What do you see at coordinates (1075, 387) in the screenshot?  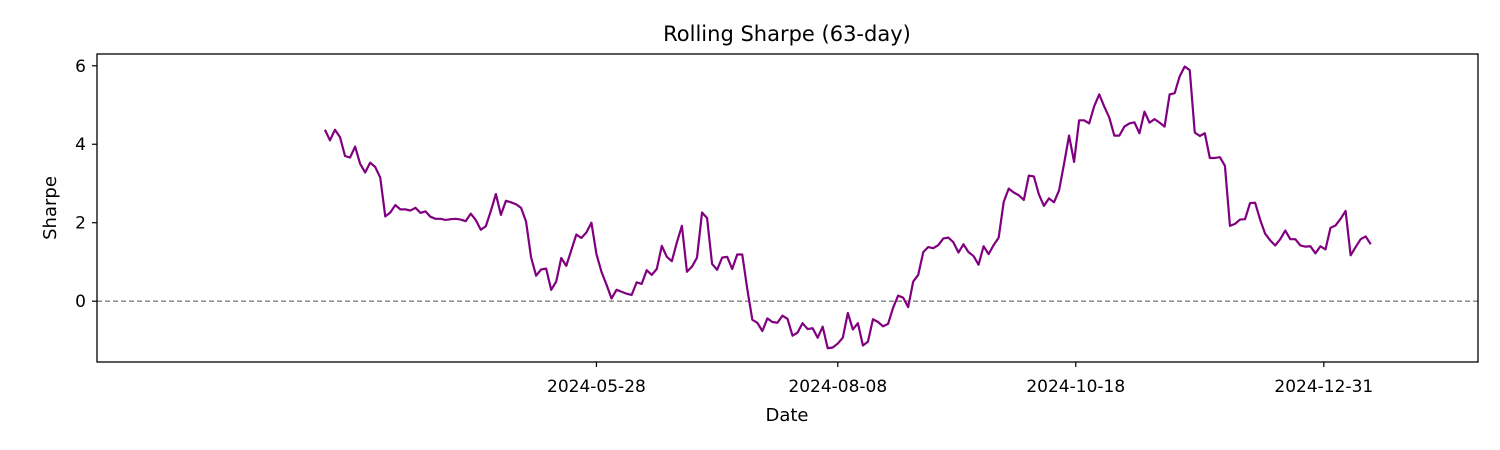 I see `x-tick-label: 2024-10-18` at bounding box center [1075, 387].